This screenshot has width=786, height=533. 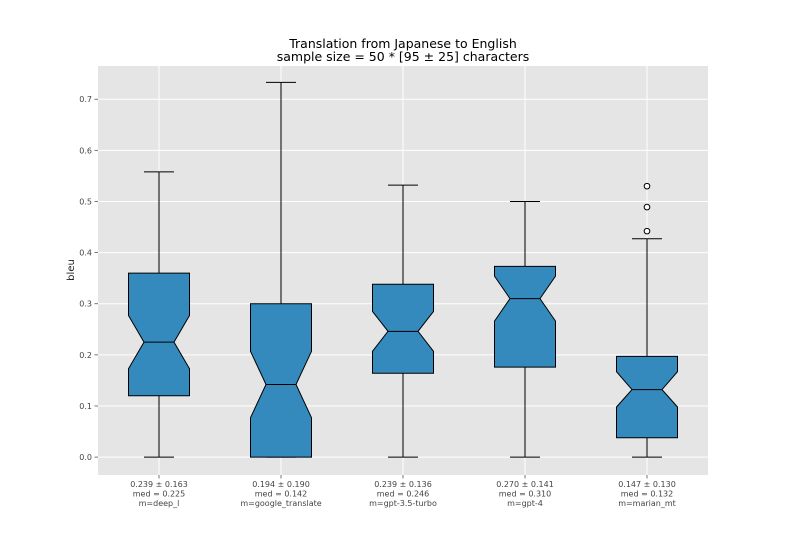 What do you see at coordinates (647, 320) in the screenshot?
I see `box-marian_mt` at bounding box center [647, 320].